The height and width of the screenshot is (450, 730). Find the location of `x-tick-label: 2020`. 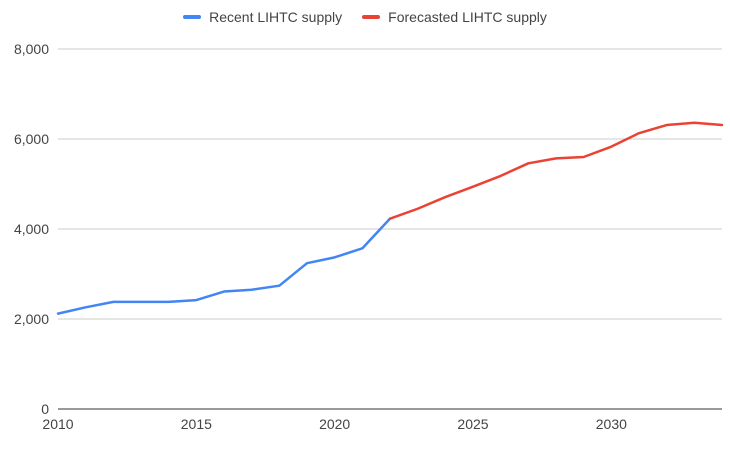

x-tick-label: 2020 is located at coordinates (334, 424).